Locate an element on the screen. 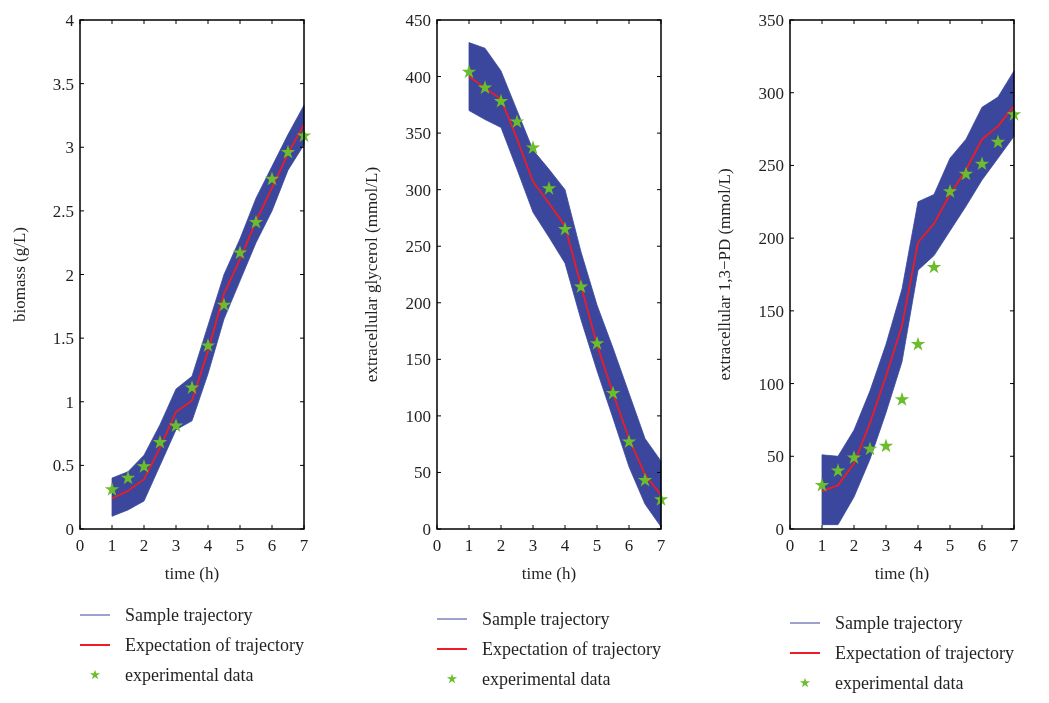 The width and height of the screenshot is (1049, 703). y-axis-title: biomass (g/L) is located at coordinates (19, 274).